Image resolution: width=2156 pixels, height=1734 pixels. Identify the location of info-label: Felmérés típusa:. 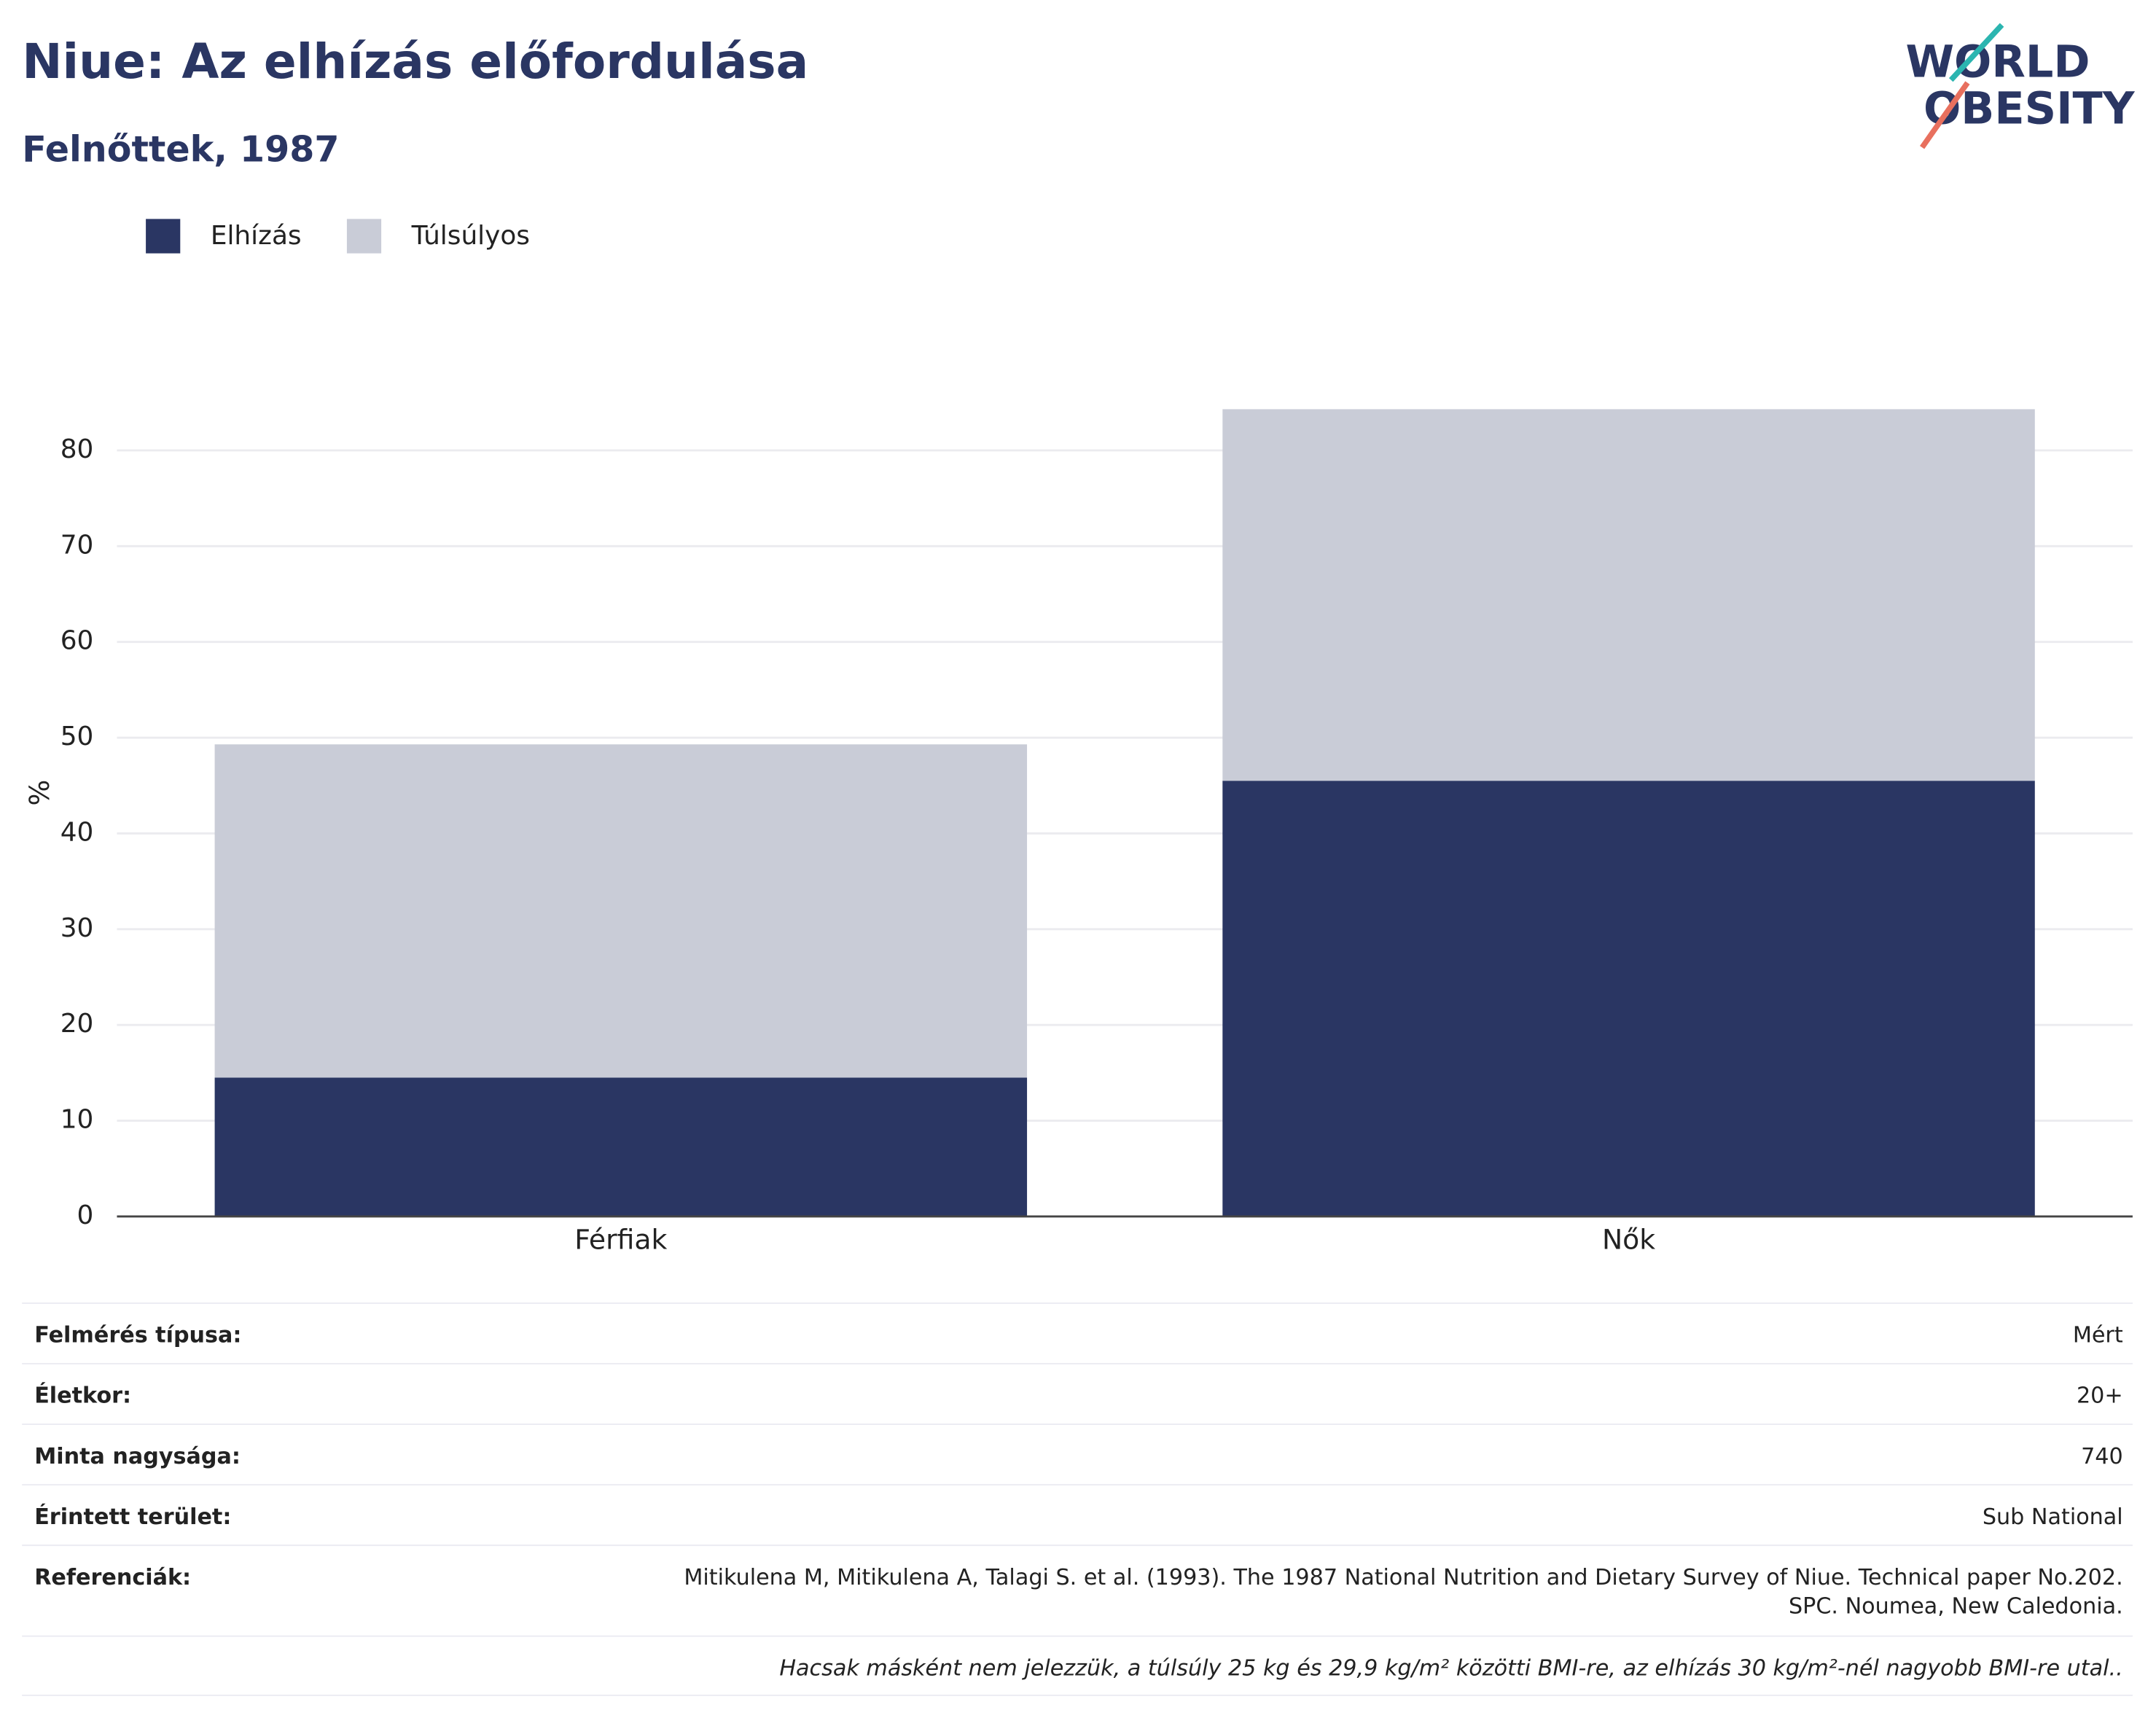
(138, 1335).